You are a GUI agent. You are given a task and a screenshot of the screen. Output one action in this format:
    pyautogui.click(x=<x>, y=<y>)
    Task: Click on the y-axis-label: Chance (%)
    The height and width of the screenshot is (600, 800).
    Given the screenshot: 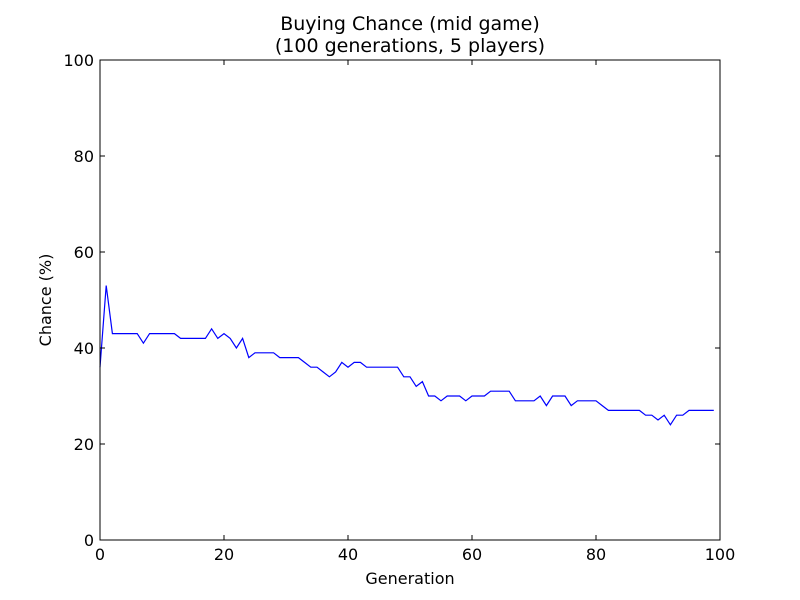 What is the action you would take?
    pyautogui.click(x=45, y=300)
    